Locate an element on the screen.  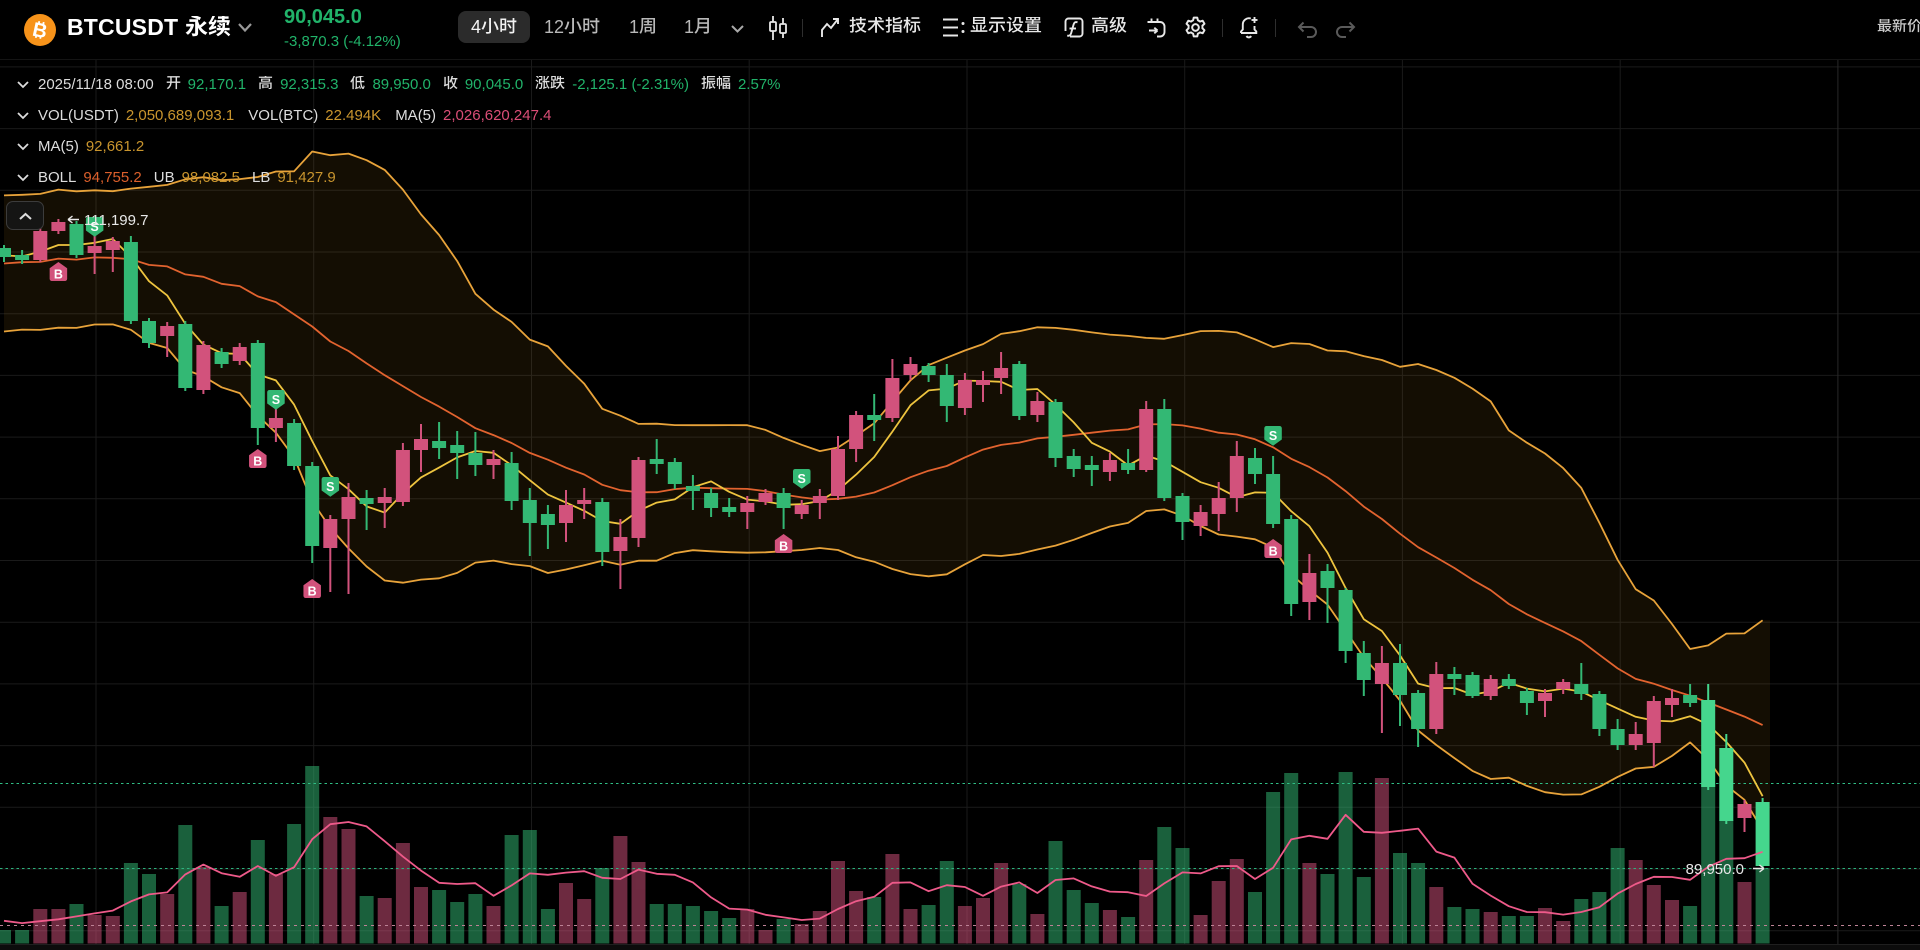
svg-text: 111,199.7 is located at coordinates (116, 220).